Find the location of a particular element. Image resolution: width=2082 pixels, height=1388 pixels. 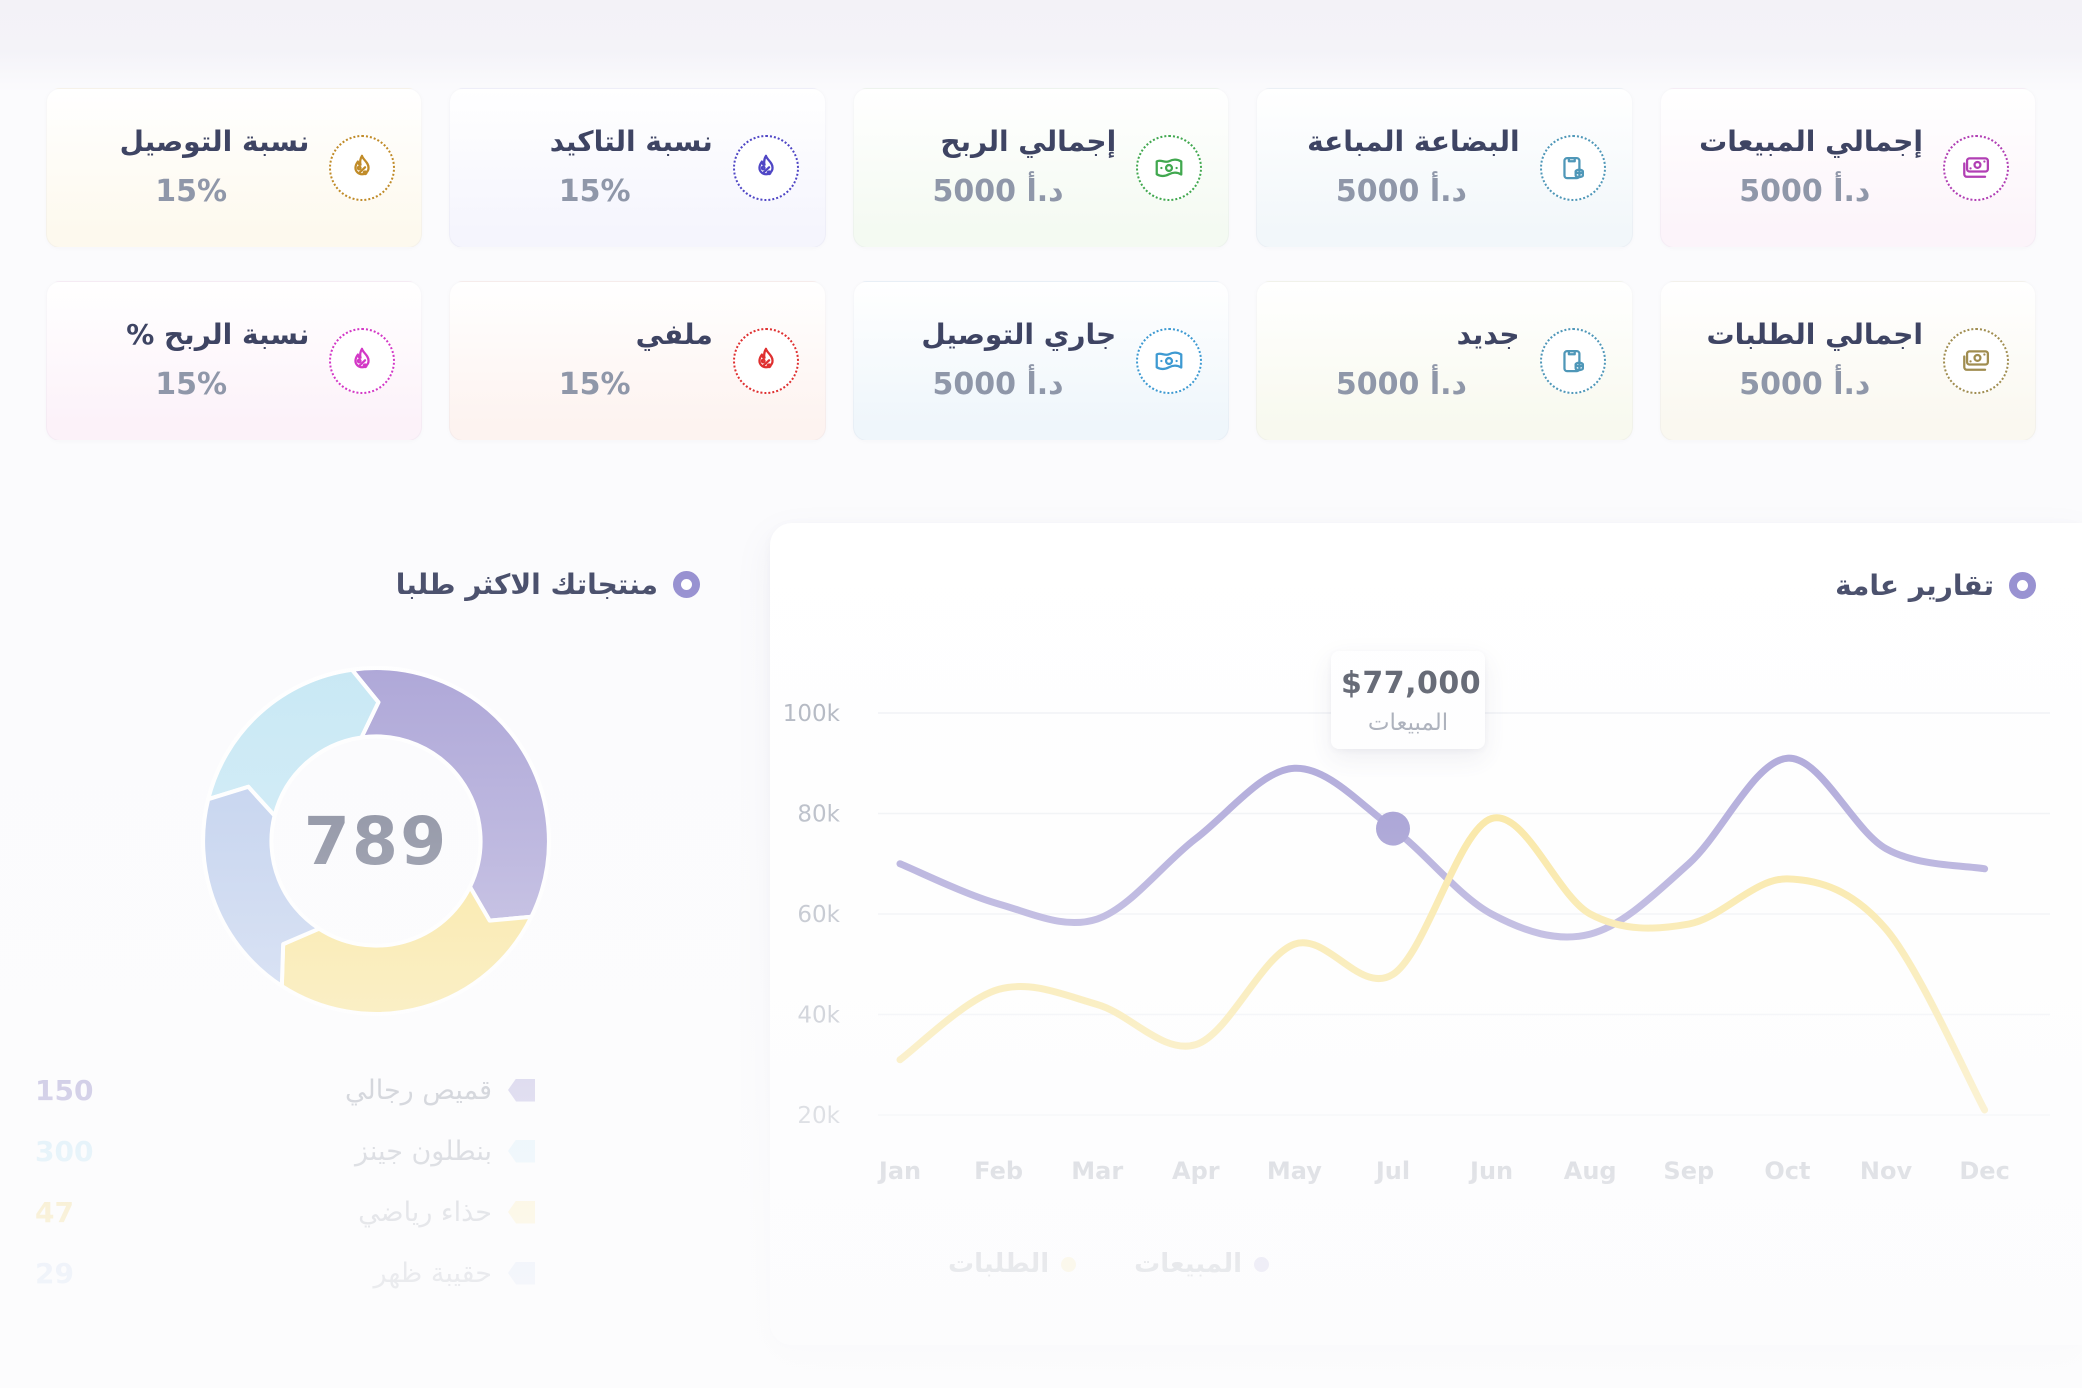

legend-value: 47 is located at coordinates (54, 1212).